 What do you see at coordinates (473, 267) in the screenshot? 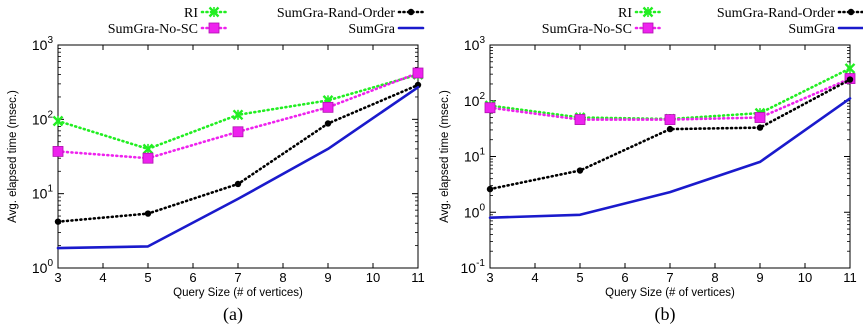
I see `y-tick-label: 10⁻¹` at bounding box center [473, 267].